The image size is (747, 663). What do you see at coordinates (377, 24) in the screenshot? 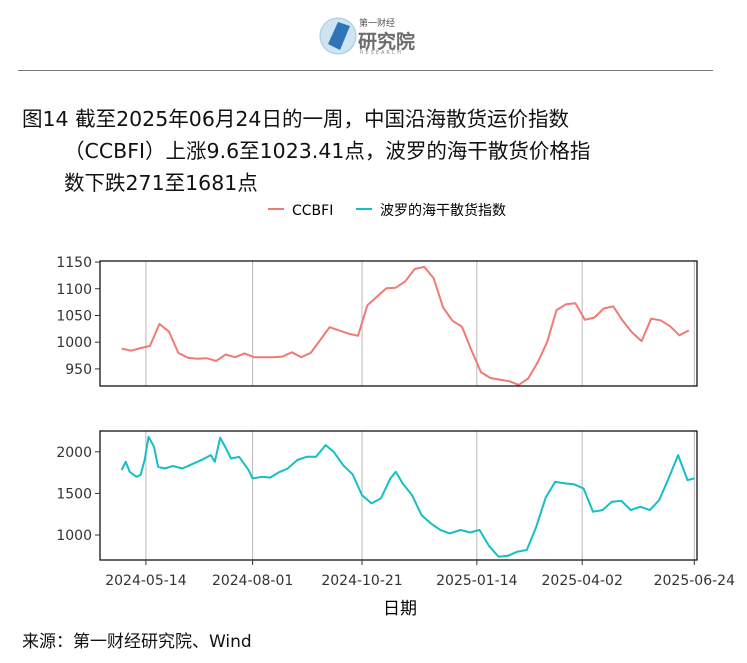
I see `logo-brand-text: 第一财经` at bounding box center [377, 24].